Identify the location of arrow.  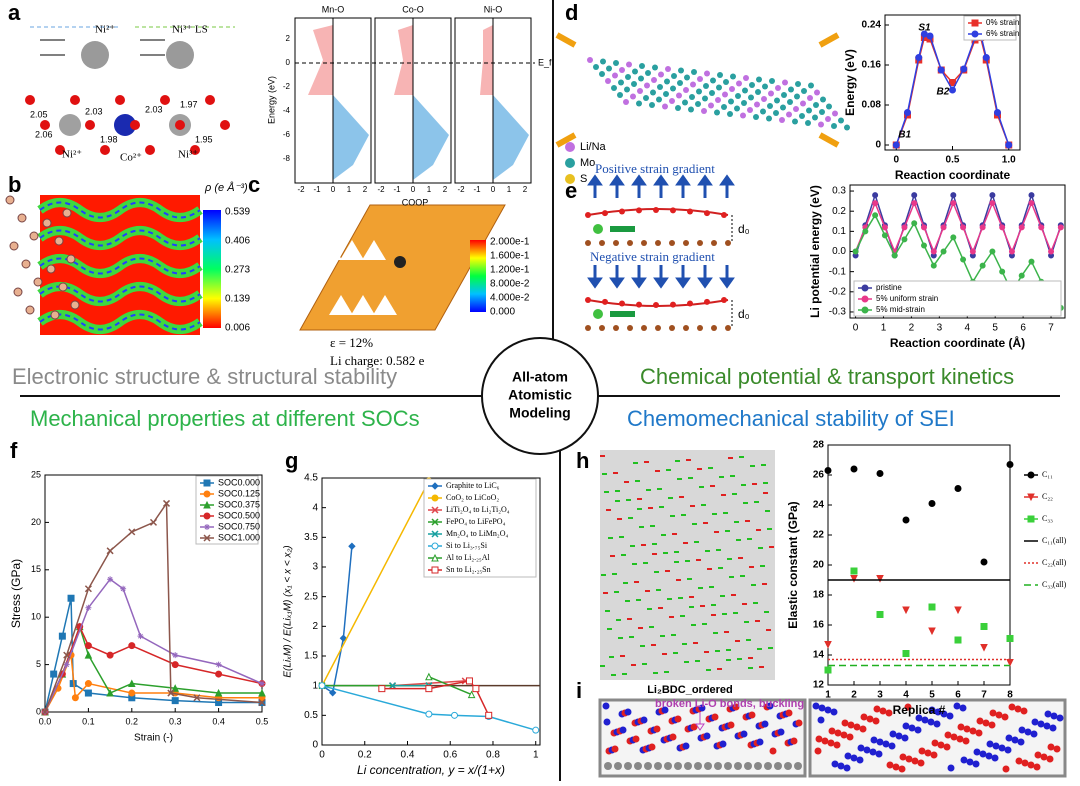
(639, 186).